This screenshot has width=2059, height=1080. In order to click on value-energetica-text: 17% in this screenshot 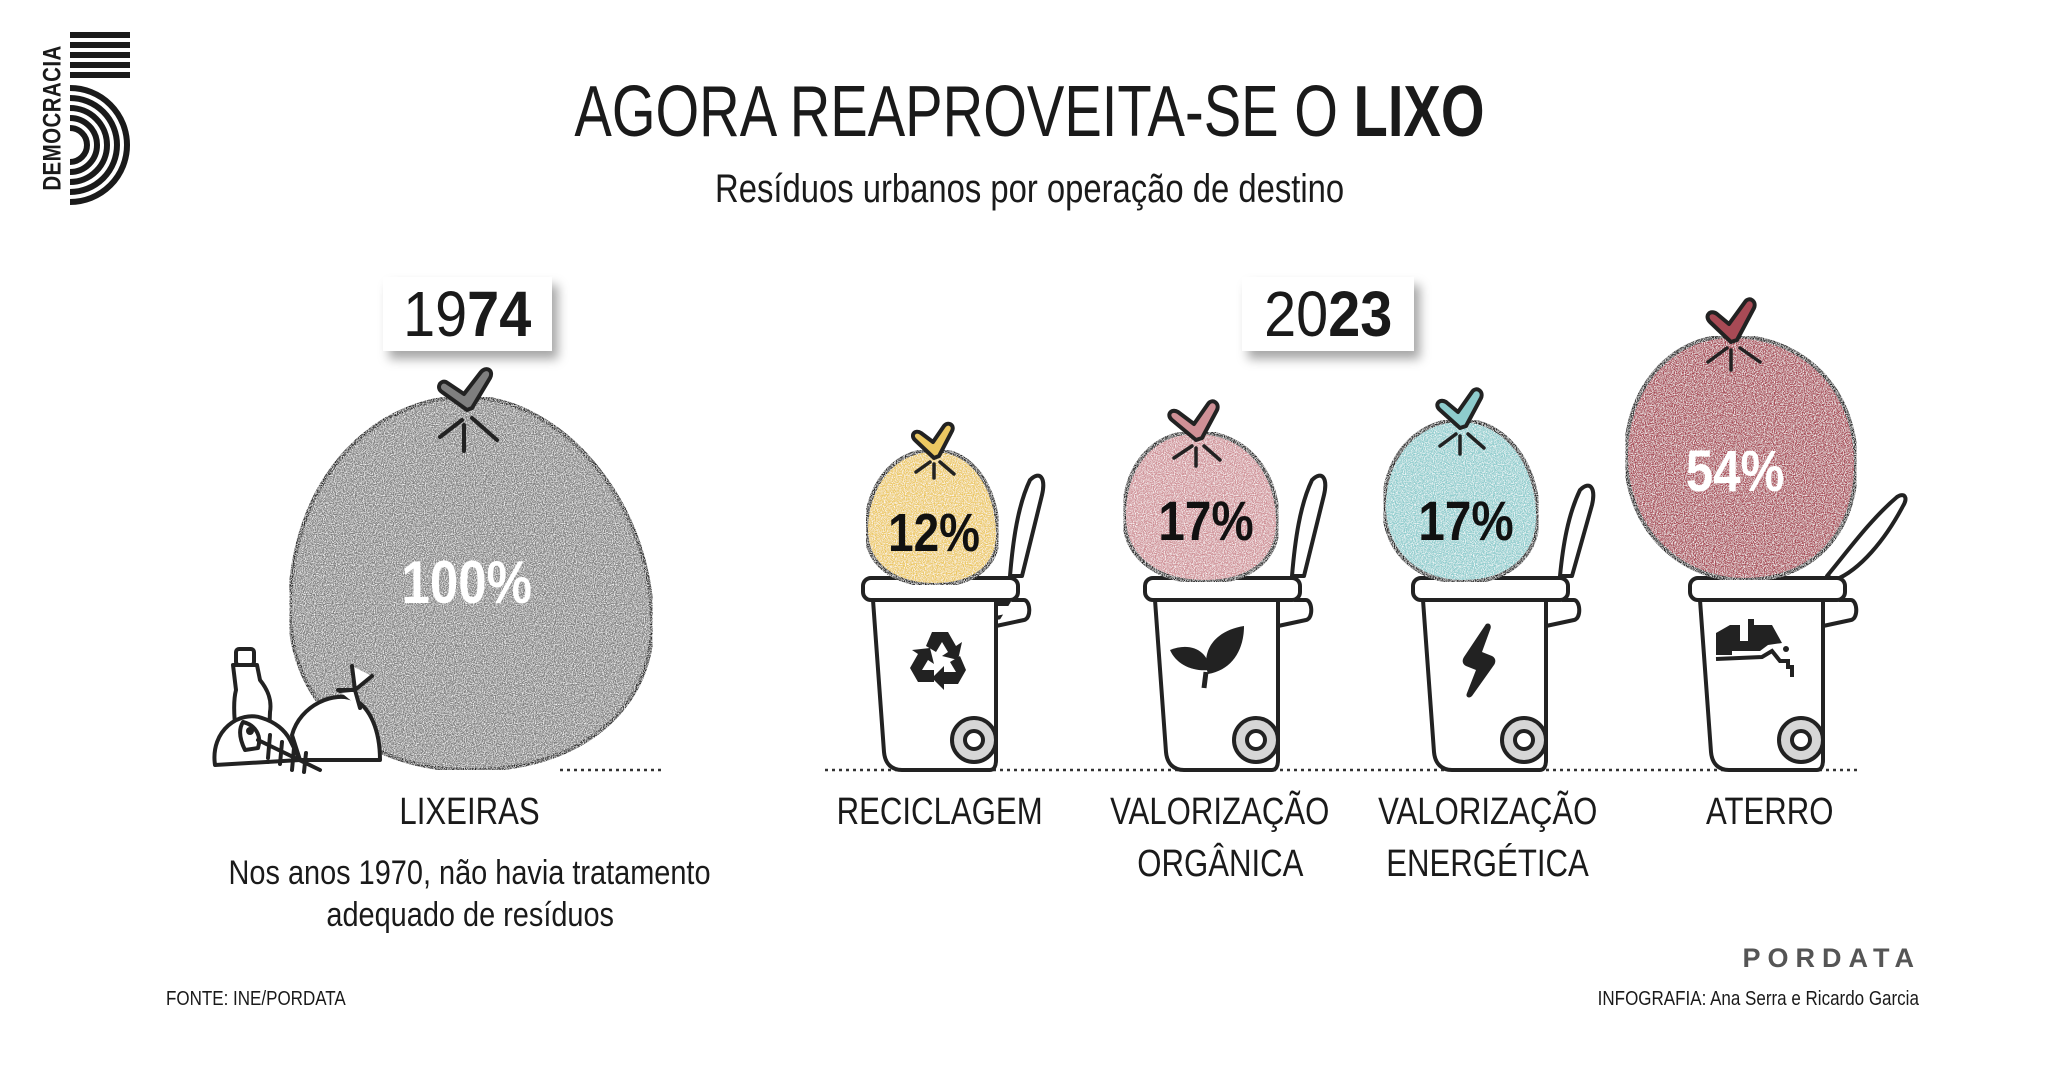, I will do `click(1466, 520)`.